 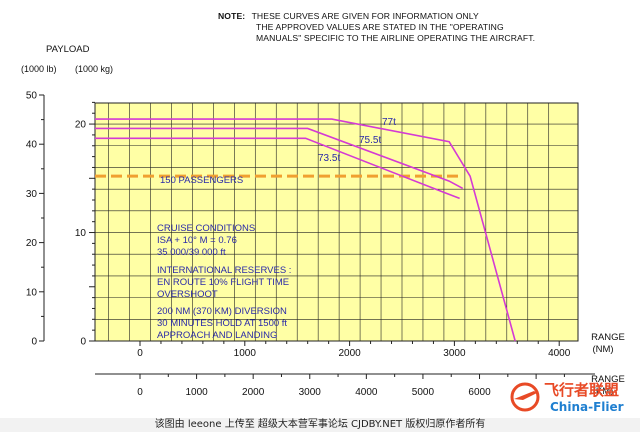 What do you see at coordinates (349, 353) in the screenshot?
I see `nm-tick-label: 2000` at bounding box center [349, 353].